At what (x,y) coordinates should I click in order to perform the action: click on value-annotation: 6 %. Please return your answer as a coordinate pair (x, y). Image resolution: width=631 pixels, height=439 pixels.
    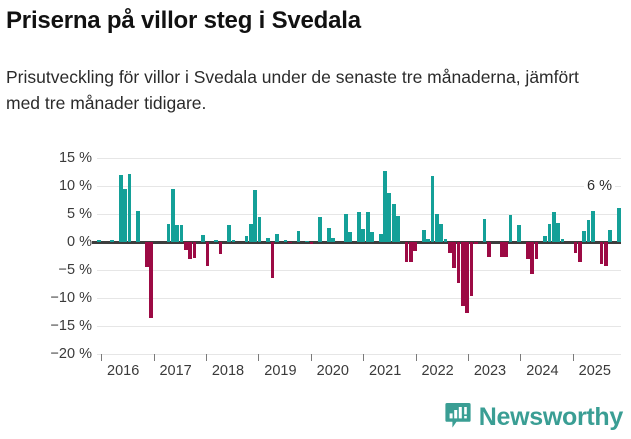
    Looking at the image, I should click on (599, 186).